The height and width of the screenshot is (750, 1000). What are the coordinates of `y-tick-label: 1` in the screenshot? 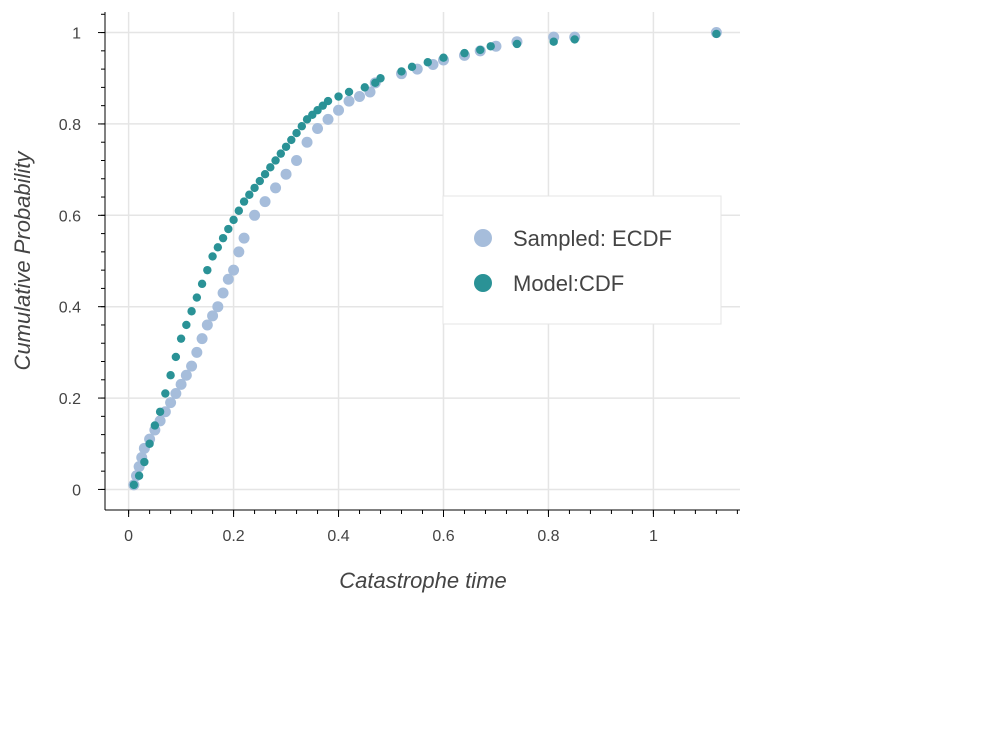 It's located at (76, 34).